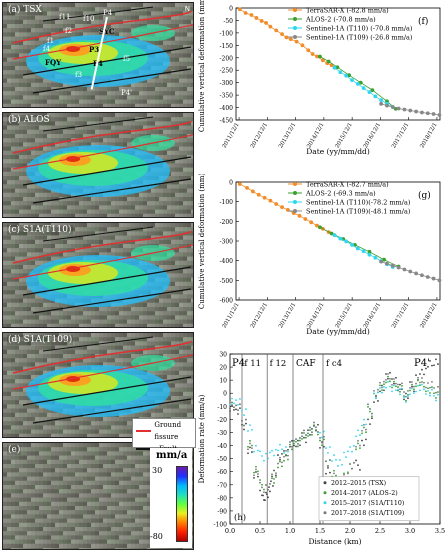 The height and width of the screenshot is (550, 448). I want to click on y-tick-label: -600, so click(227, 301).